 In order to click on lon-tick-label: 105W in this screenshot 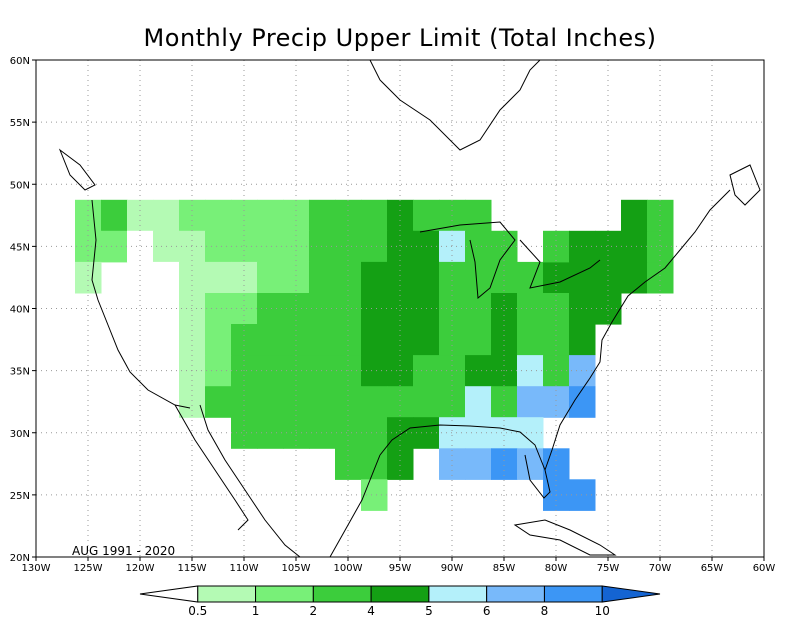, I will do `click(296, 568)`.